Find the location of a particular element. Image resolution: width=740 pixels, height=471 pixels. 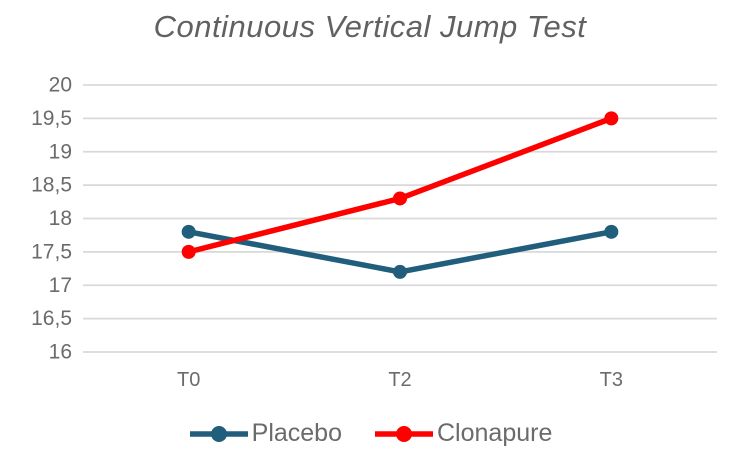

y-tick-label: 19 is located at coordinates (60, 151).